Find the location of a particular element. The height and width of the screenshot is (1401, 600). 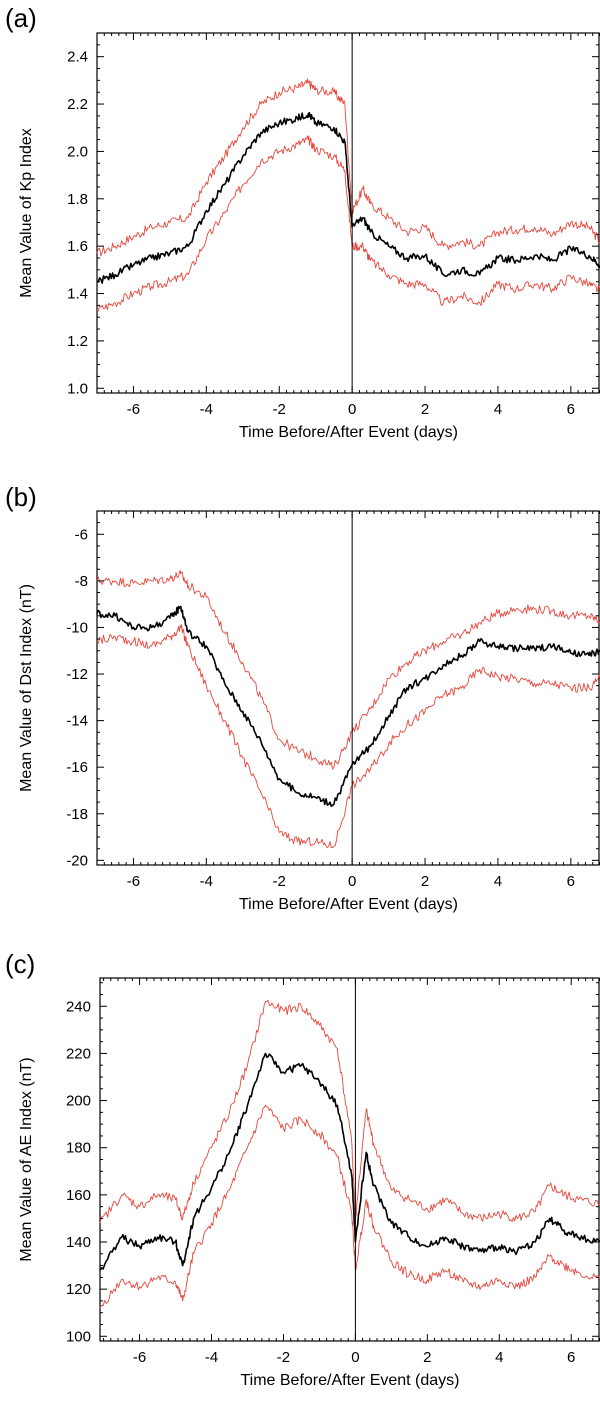

y-tick-label: 1.6 is located at coordinates (77, 246).